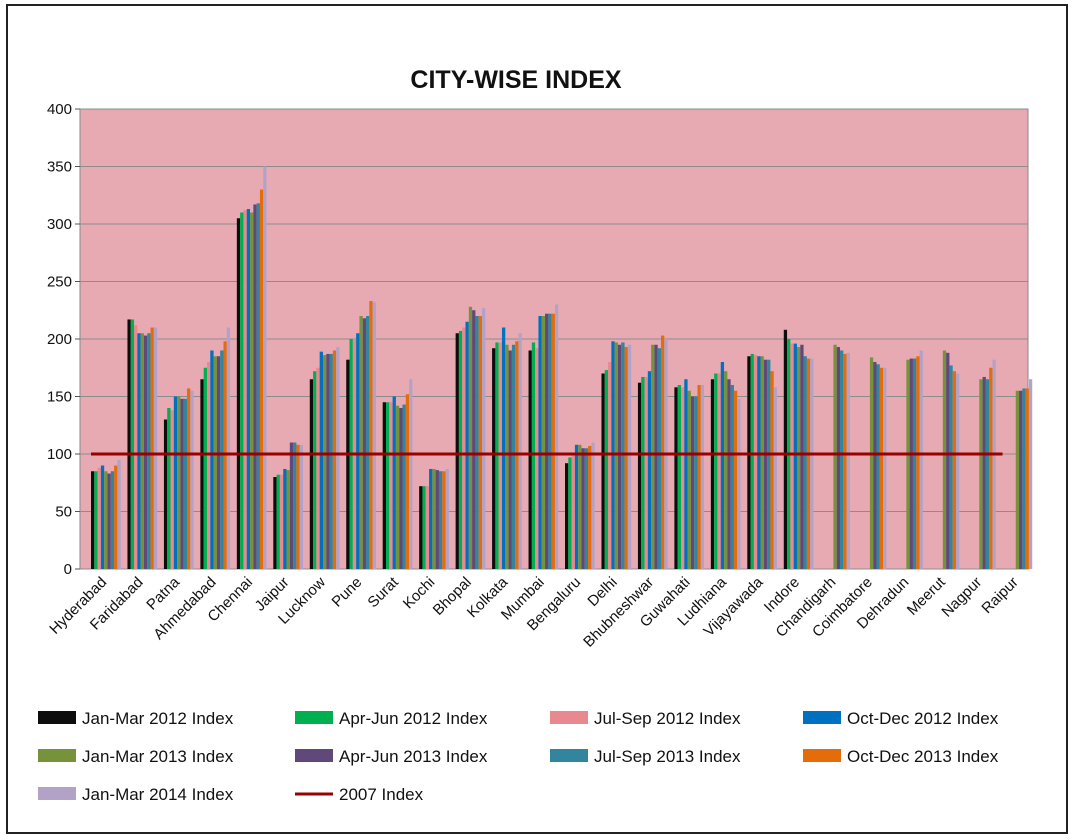 The height and width of the screenshot is (840, 1076). I want to click on legend-label: Oct-Dec 2012 Index, so click(923, 718).